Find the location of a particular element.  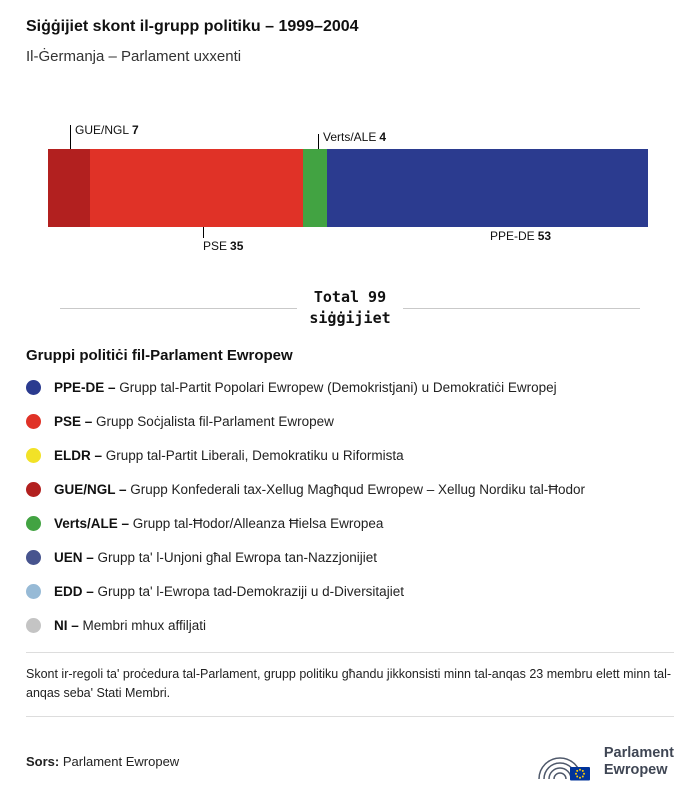

legend-dot-pse is located at coordinates (33, 421).